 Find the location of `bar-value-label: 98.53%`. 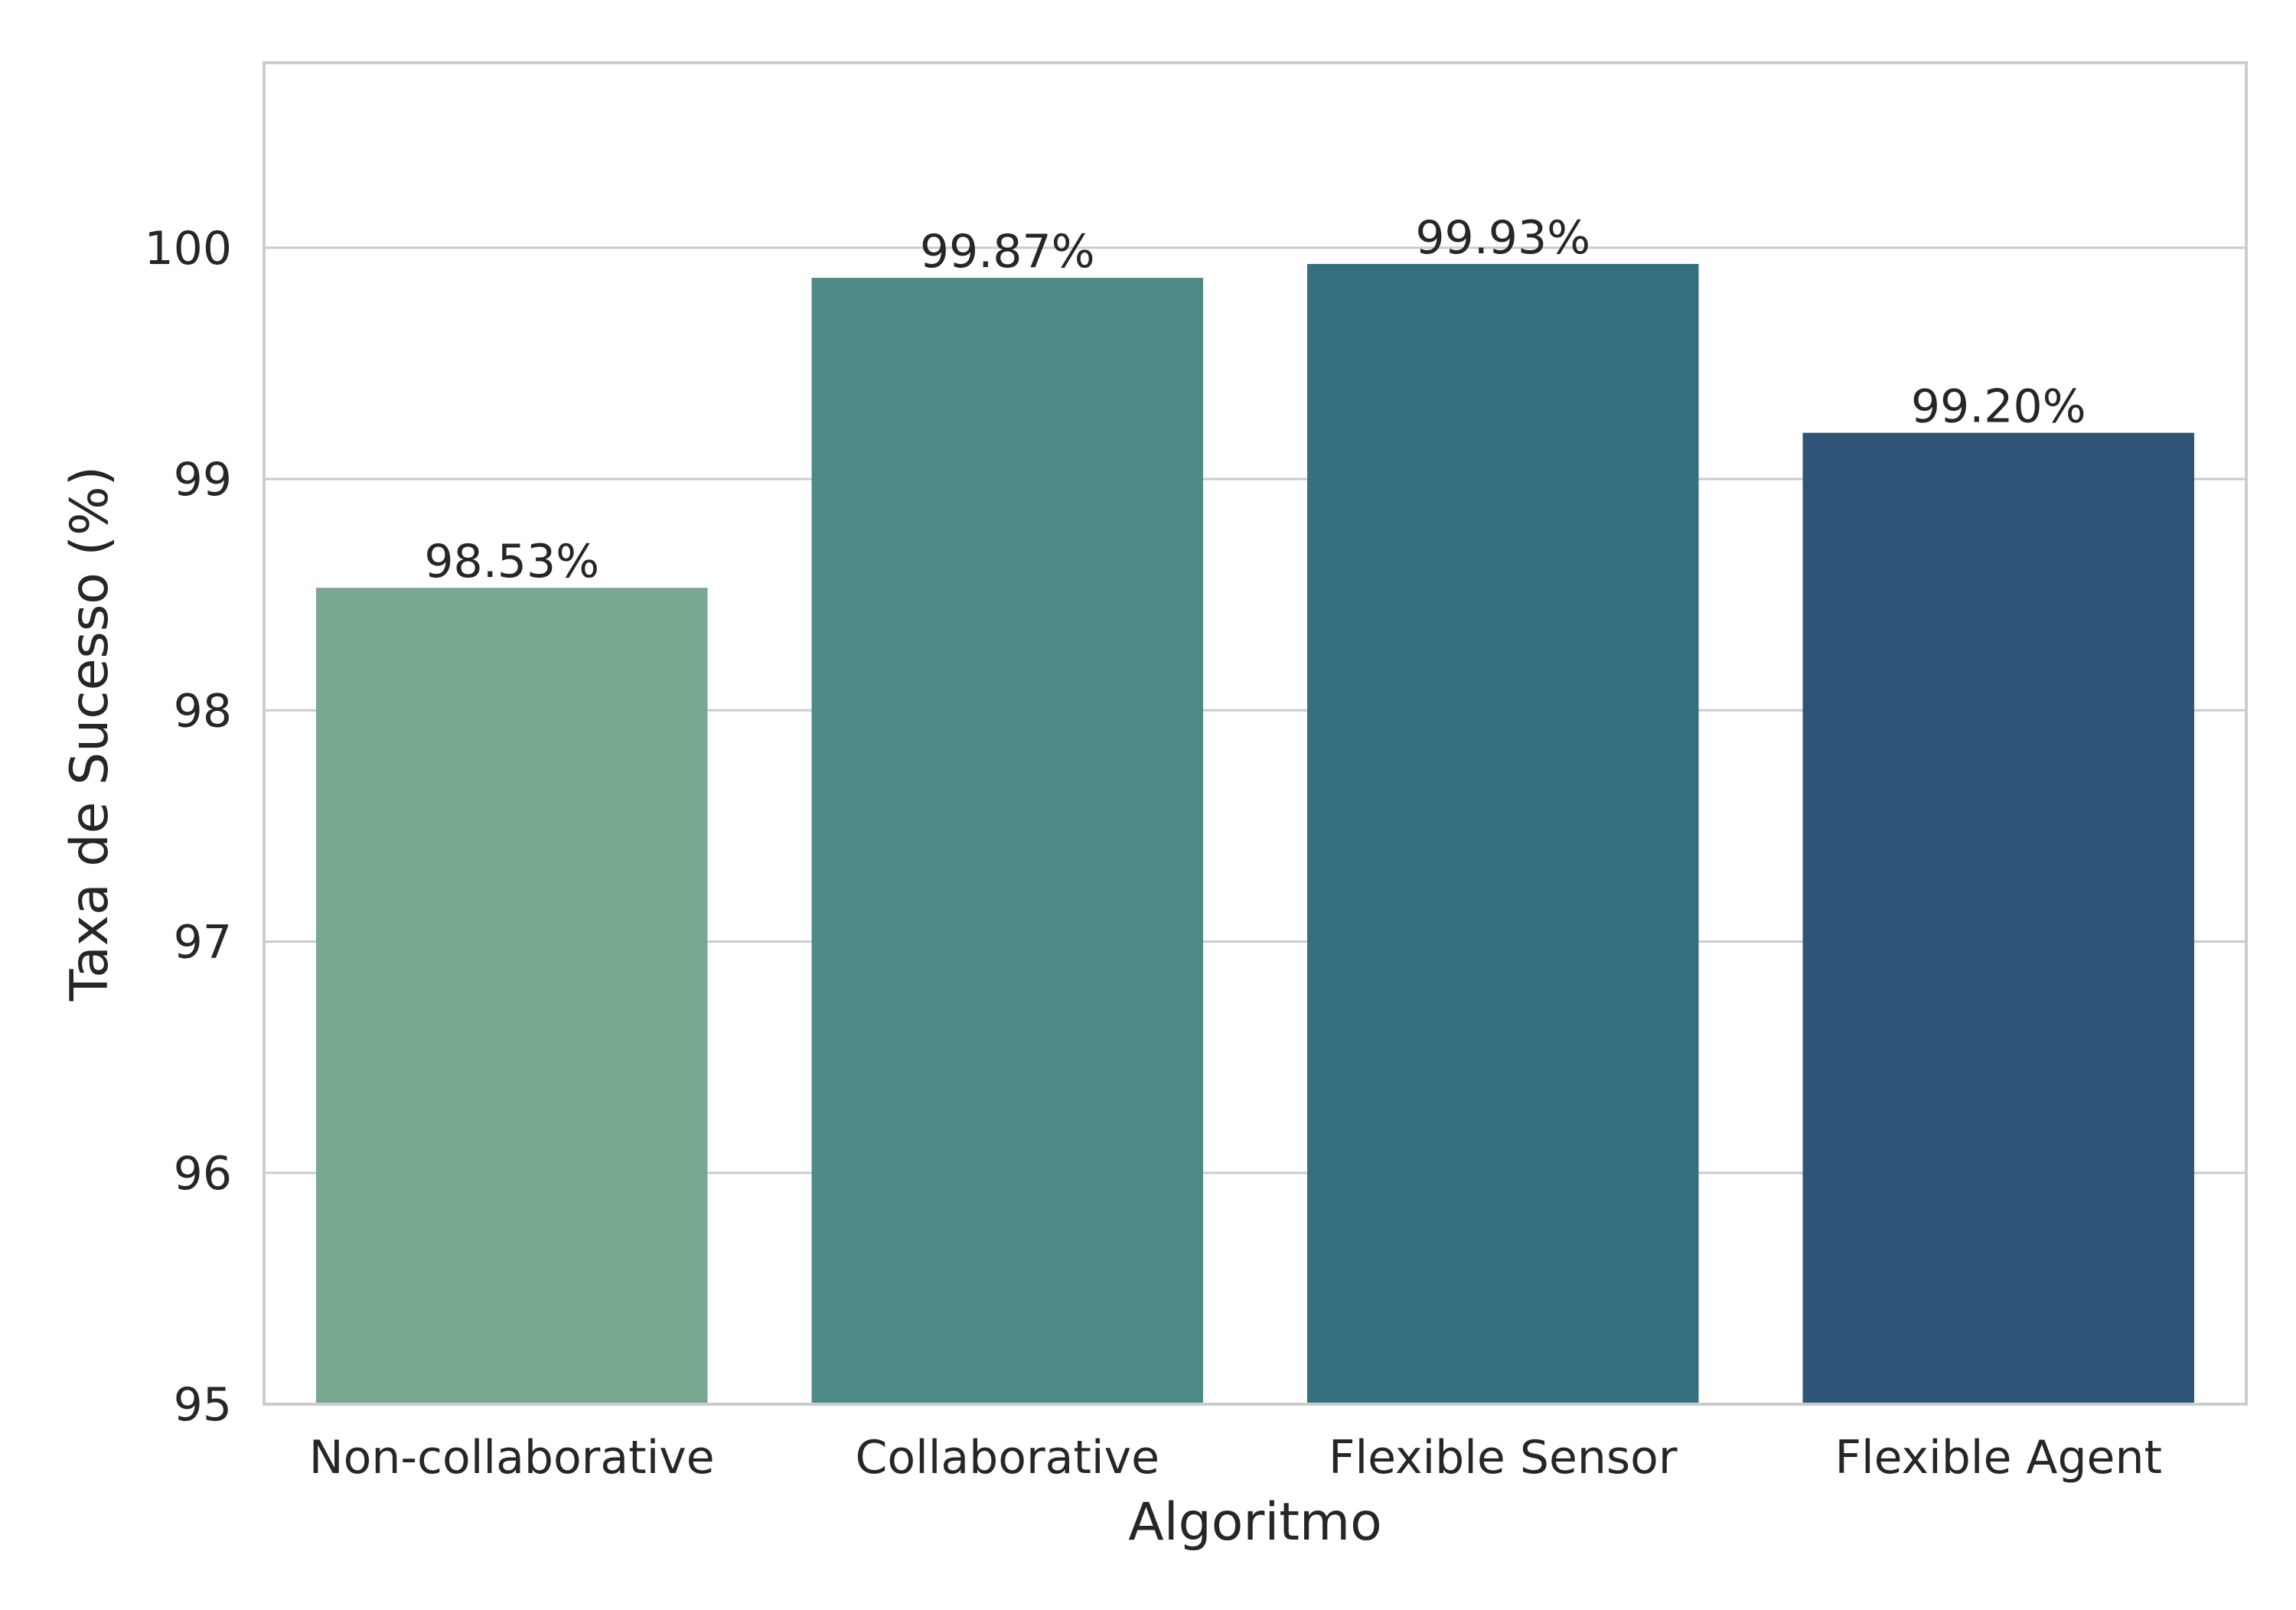

bar-value-label: 98.53% is located at coordinates (511, 561).